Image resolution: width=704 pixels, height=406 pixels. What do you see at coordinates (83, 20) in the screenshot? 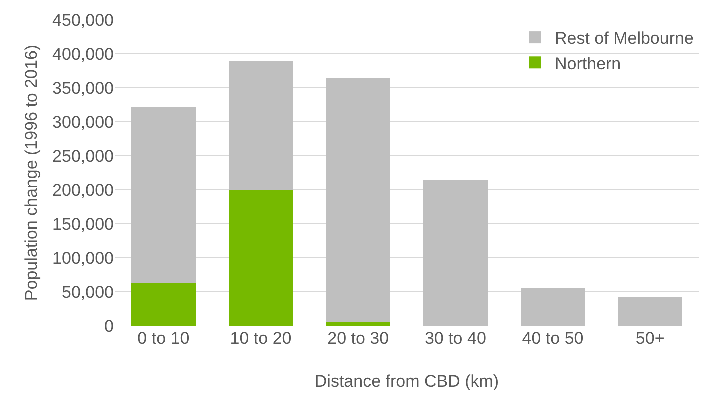
I see `y-tick-label: 450,000` at bounding box center [83, 20].